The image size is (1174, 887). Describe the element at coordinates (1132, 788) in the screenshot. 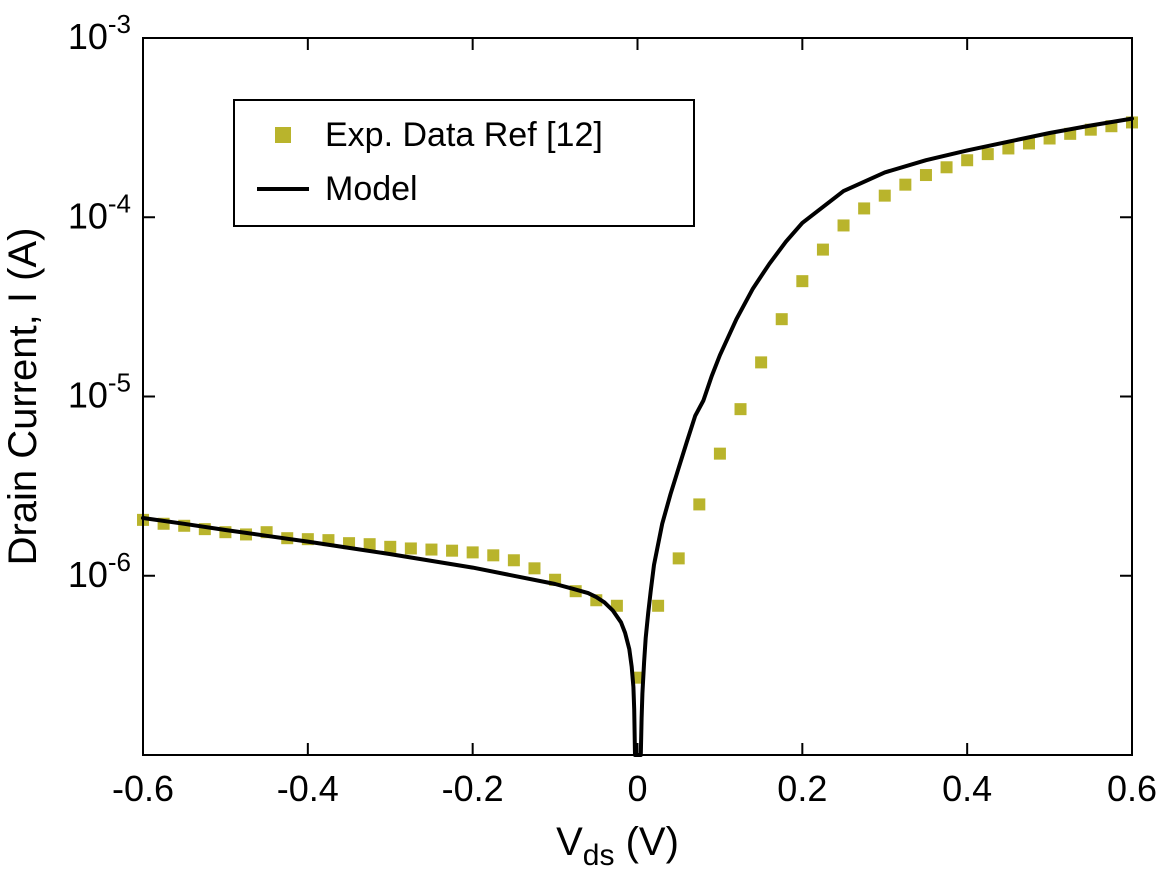

I see `x-tick-label: 0.6` at that location.